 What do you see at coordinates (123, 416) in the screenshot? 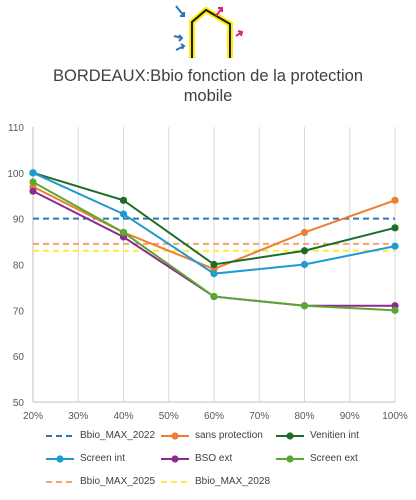
I see `x-tick-label: 40%` at bounding box center [123, 416].